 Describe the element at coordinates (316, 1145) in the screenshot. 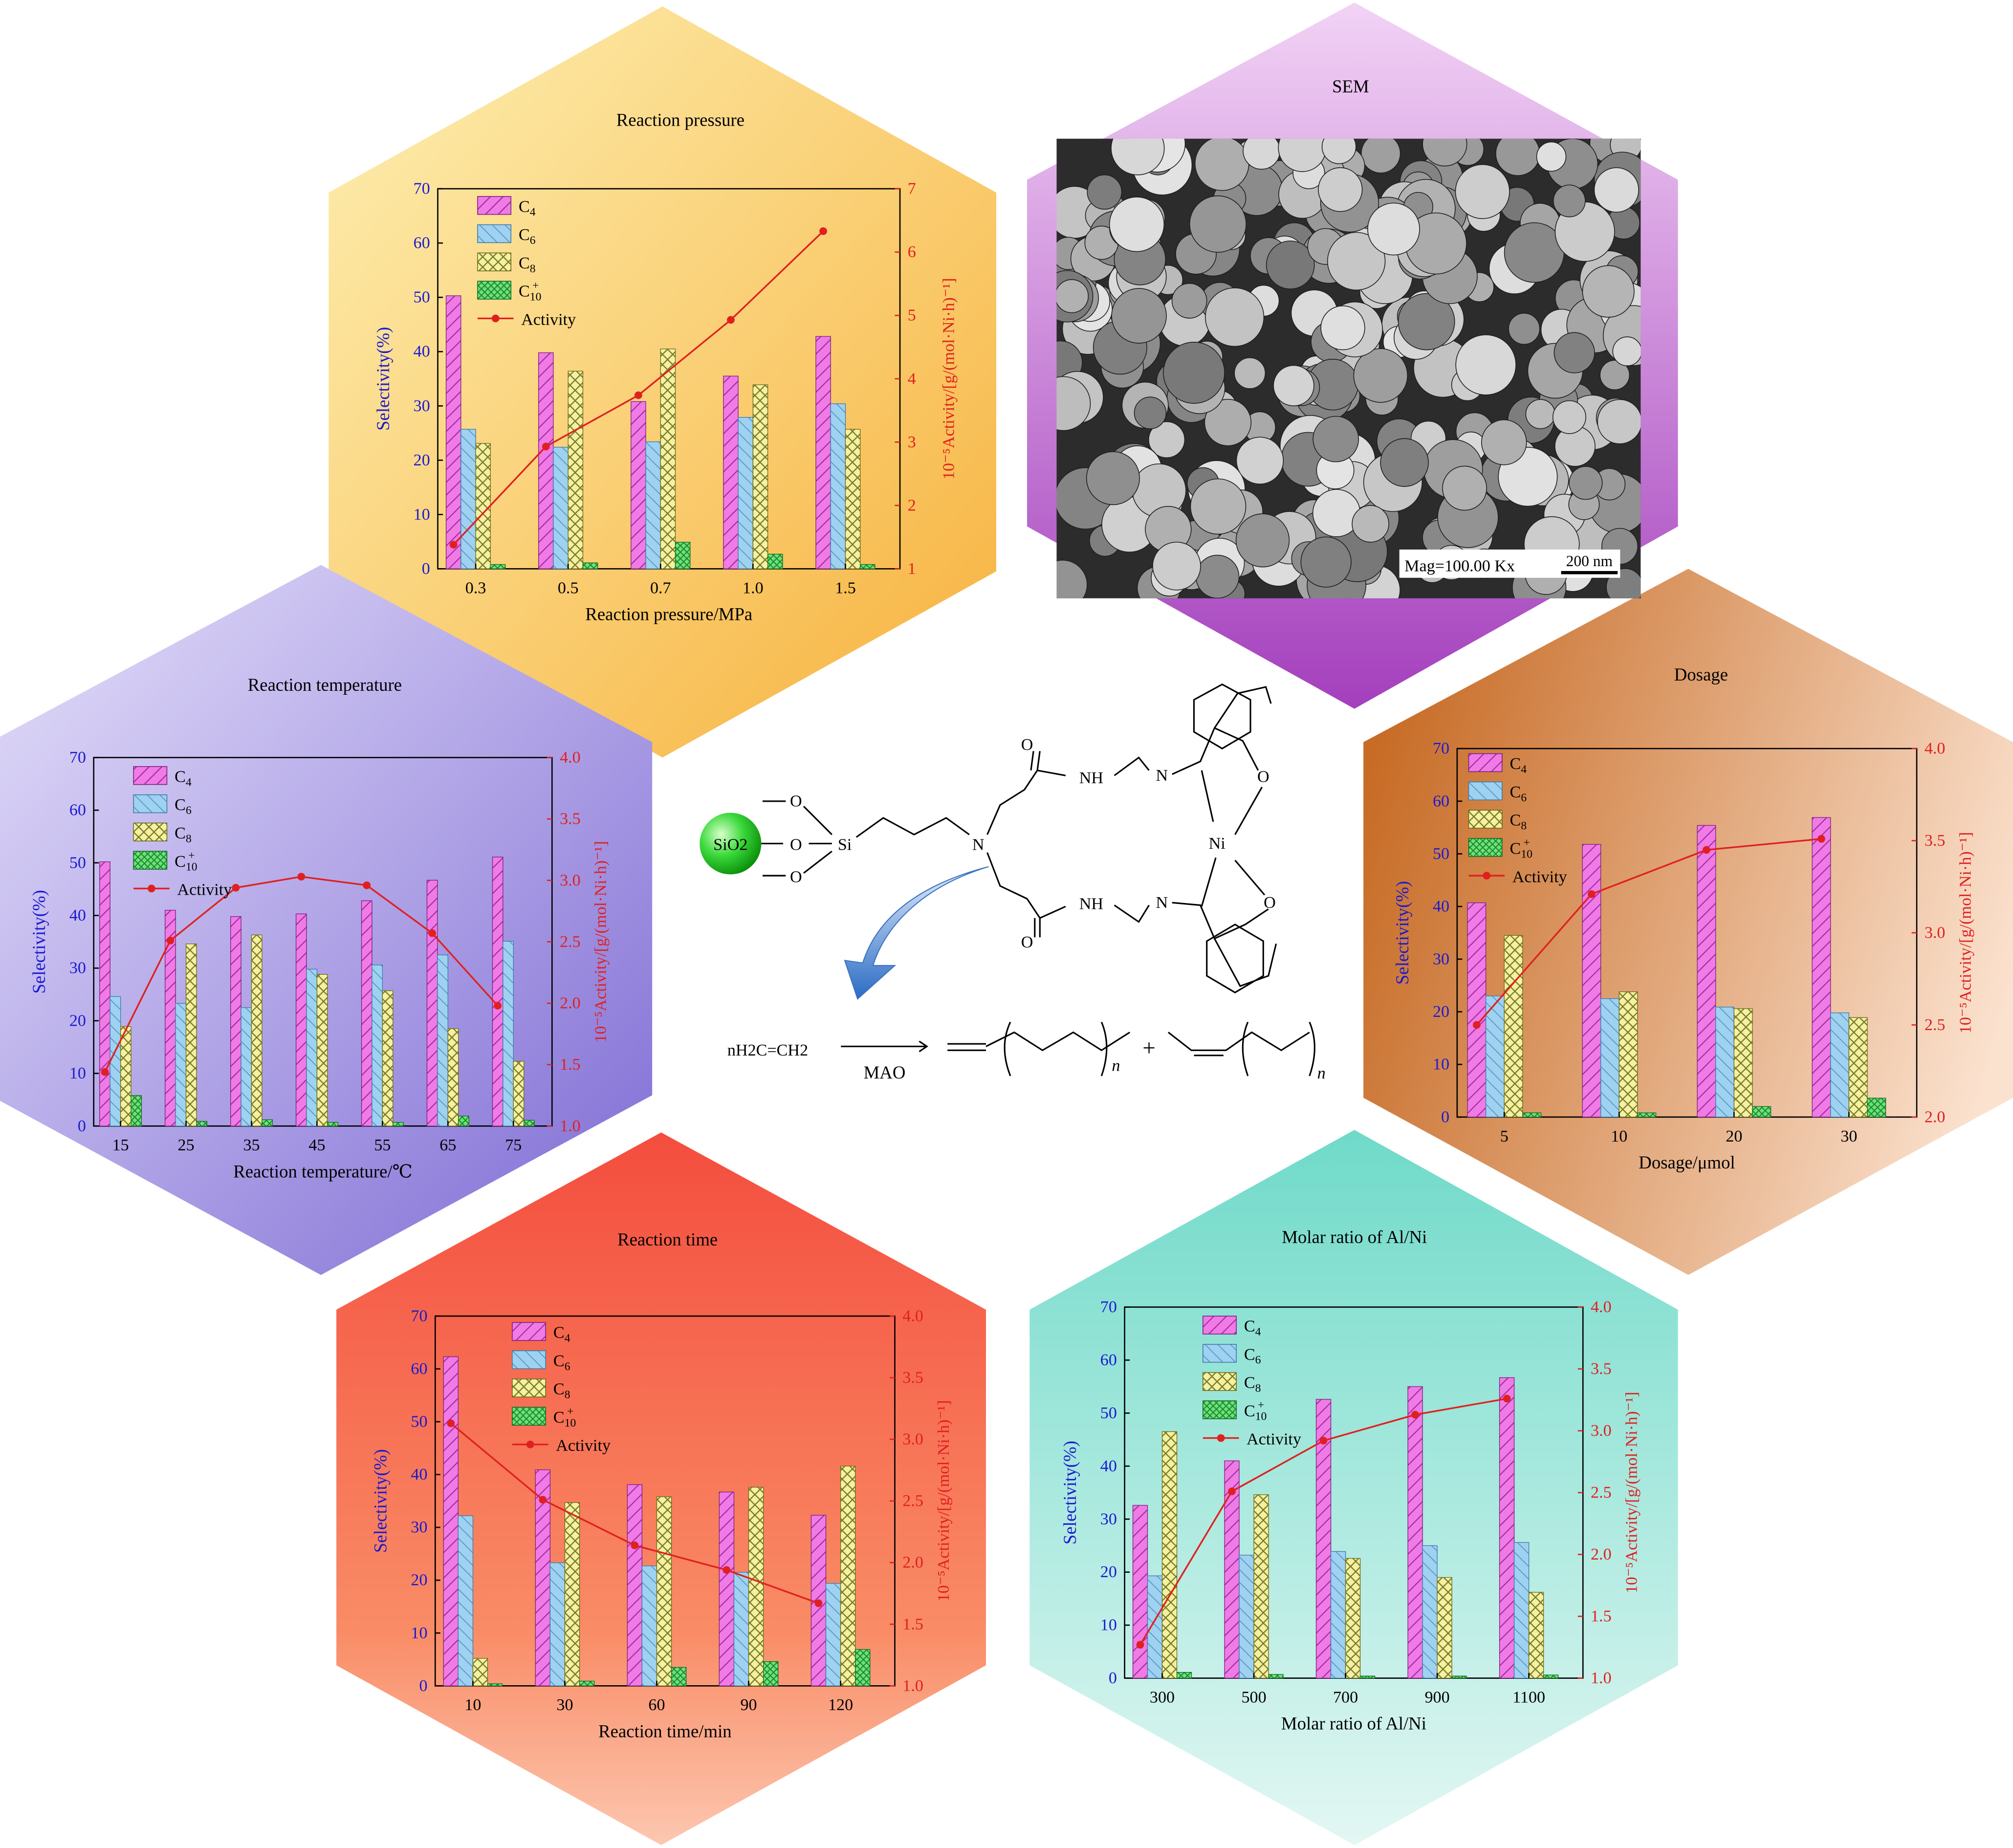

I see `x-tick-label: 45` at that location.